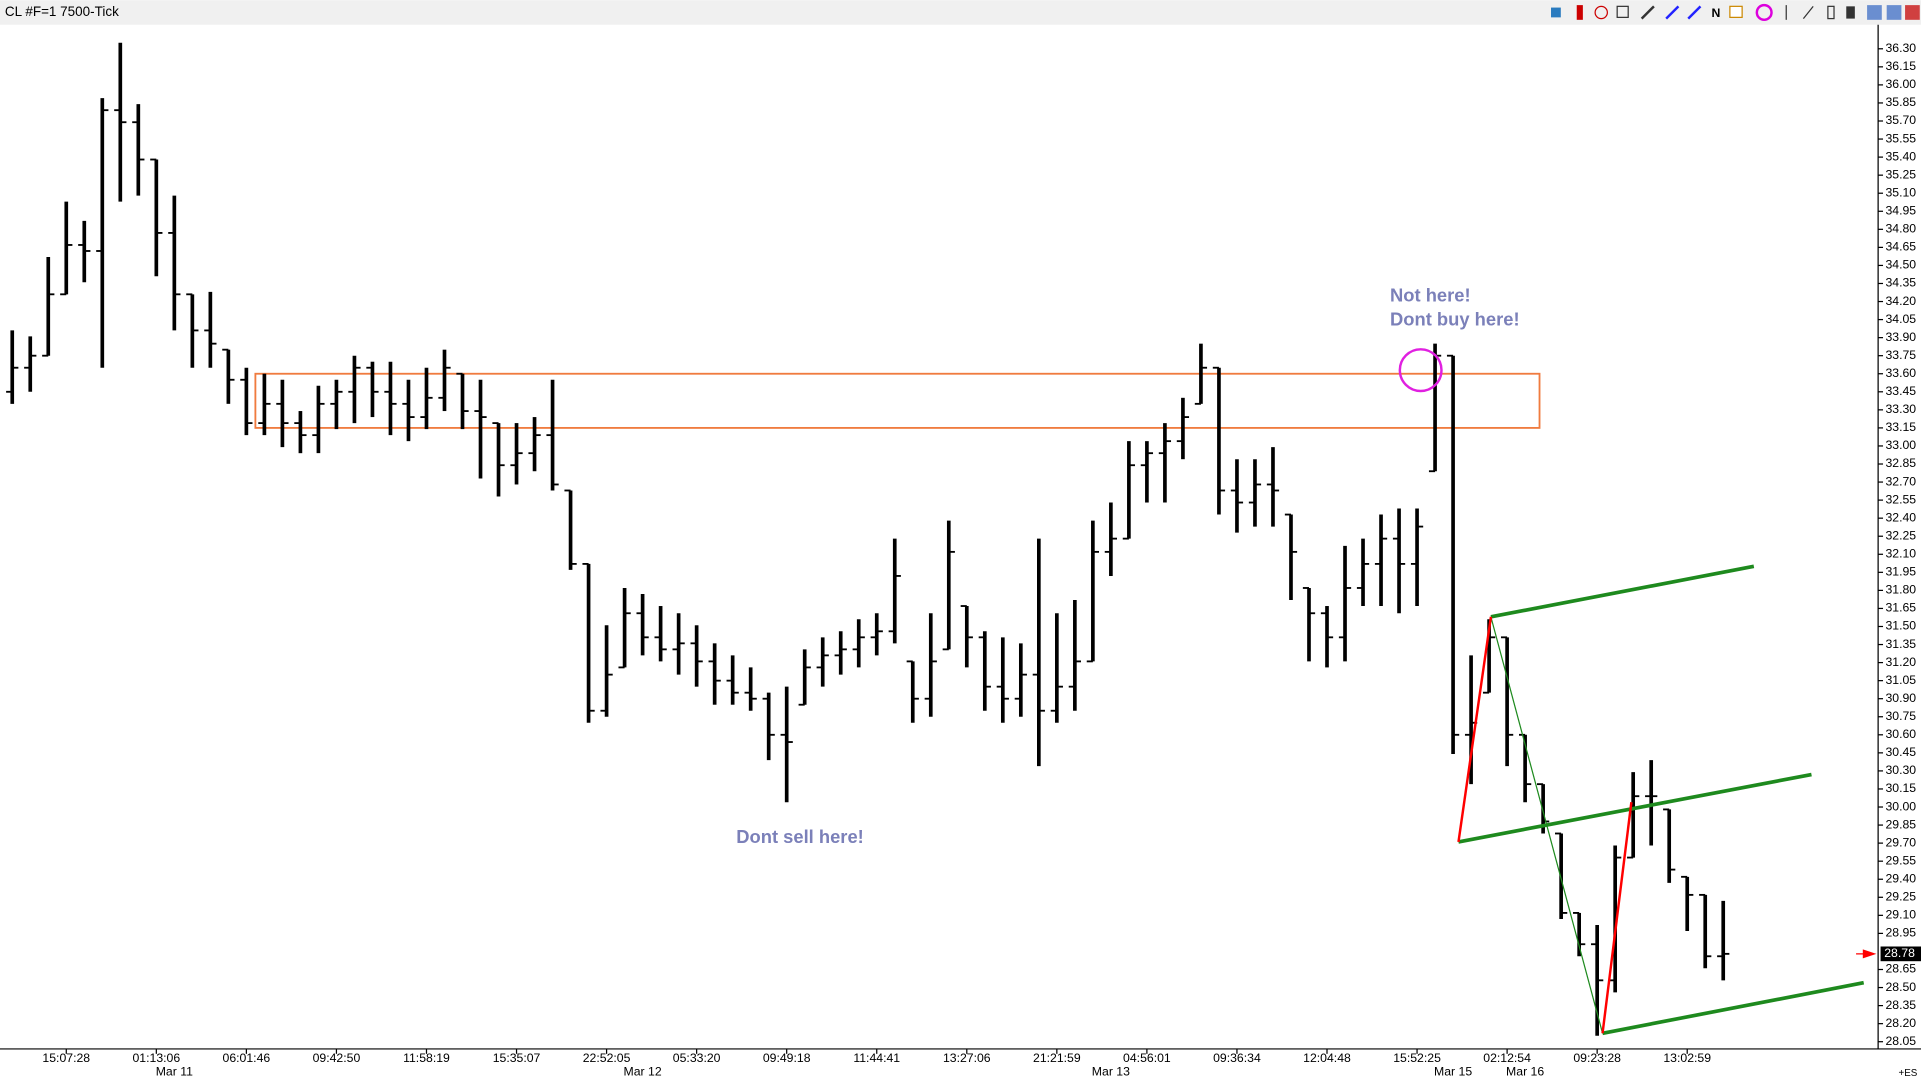 The height and width of the screenshot is (1086, 1921). Describe the element at coordinates (1900, 554) in the screenshot. I see `y-tick-label: 32.10` at that location.